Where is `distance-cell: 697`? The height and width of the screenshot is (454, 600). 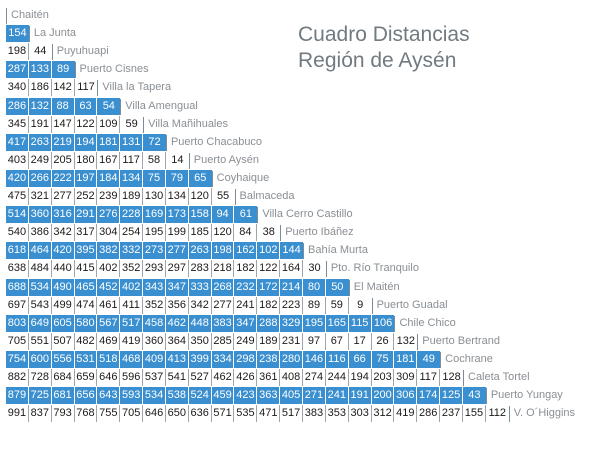 distance-cell: 697 is located at coordinates (17, 305).